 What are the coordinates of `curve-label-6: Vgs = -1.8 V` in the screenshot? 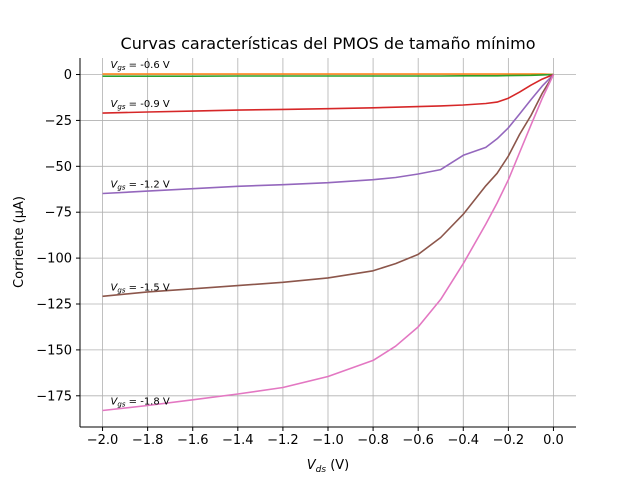 It's located at (140, 402).